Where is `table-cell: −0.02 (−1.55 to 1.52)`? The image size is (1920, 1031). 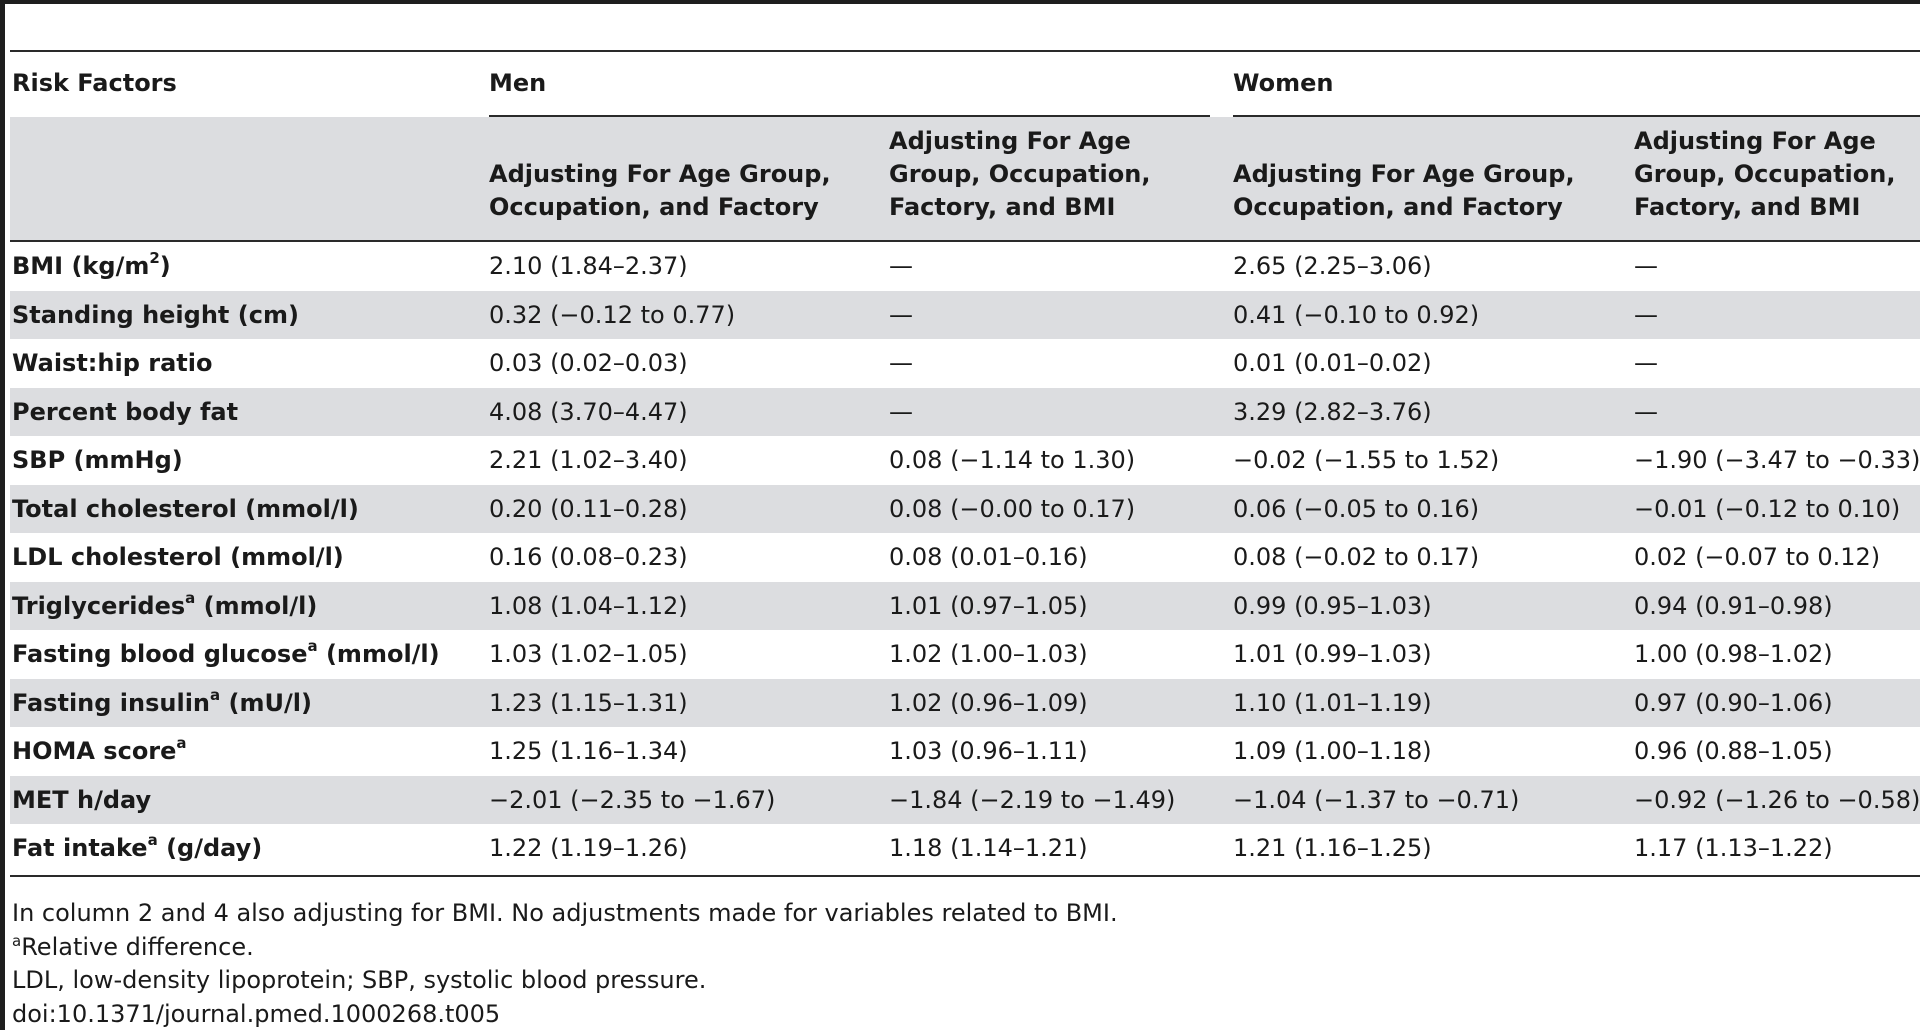
table-cell: −0.02 (−1.55 to 1.52) is located at coordinates (1366, 460).